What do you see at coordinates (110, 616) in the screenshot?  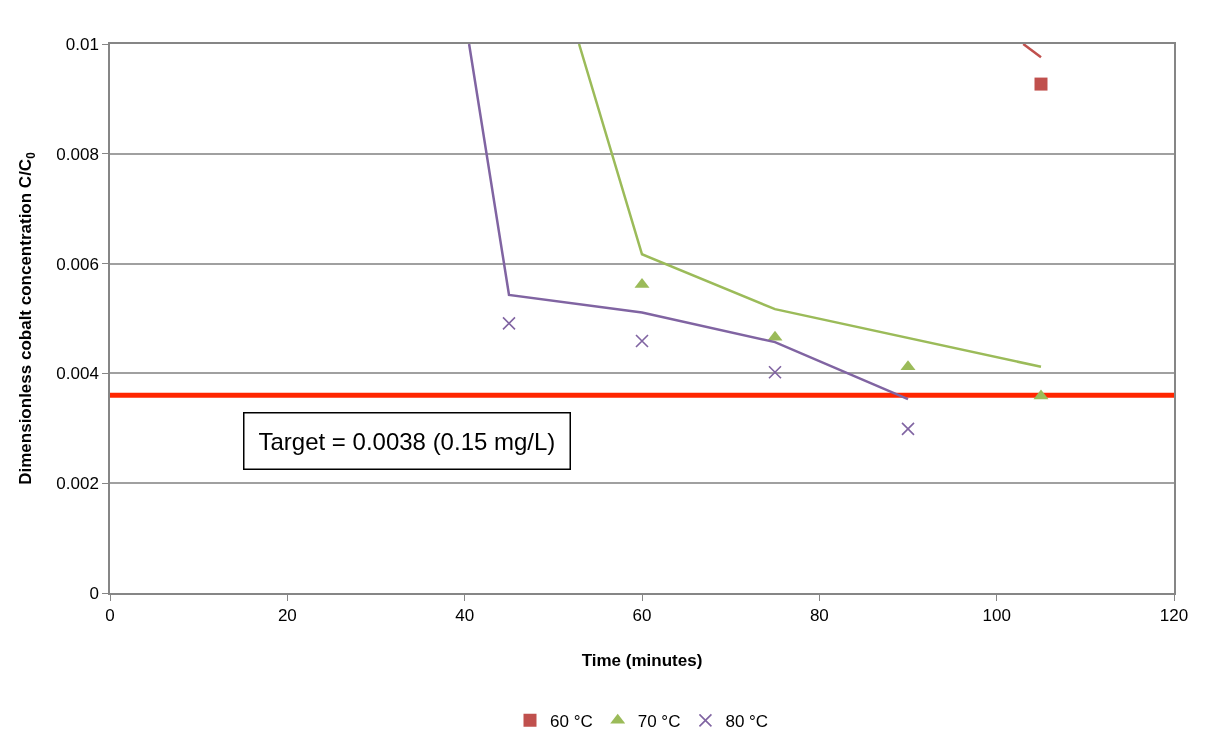 I see `x-tick-label: 0` at bounding box center [110, 616].